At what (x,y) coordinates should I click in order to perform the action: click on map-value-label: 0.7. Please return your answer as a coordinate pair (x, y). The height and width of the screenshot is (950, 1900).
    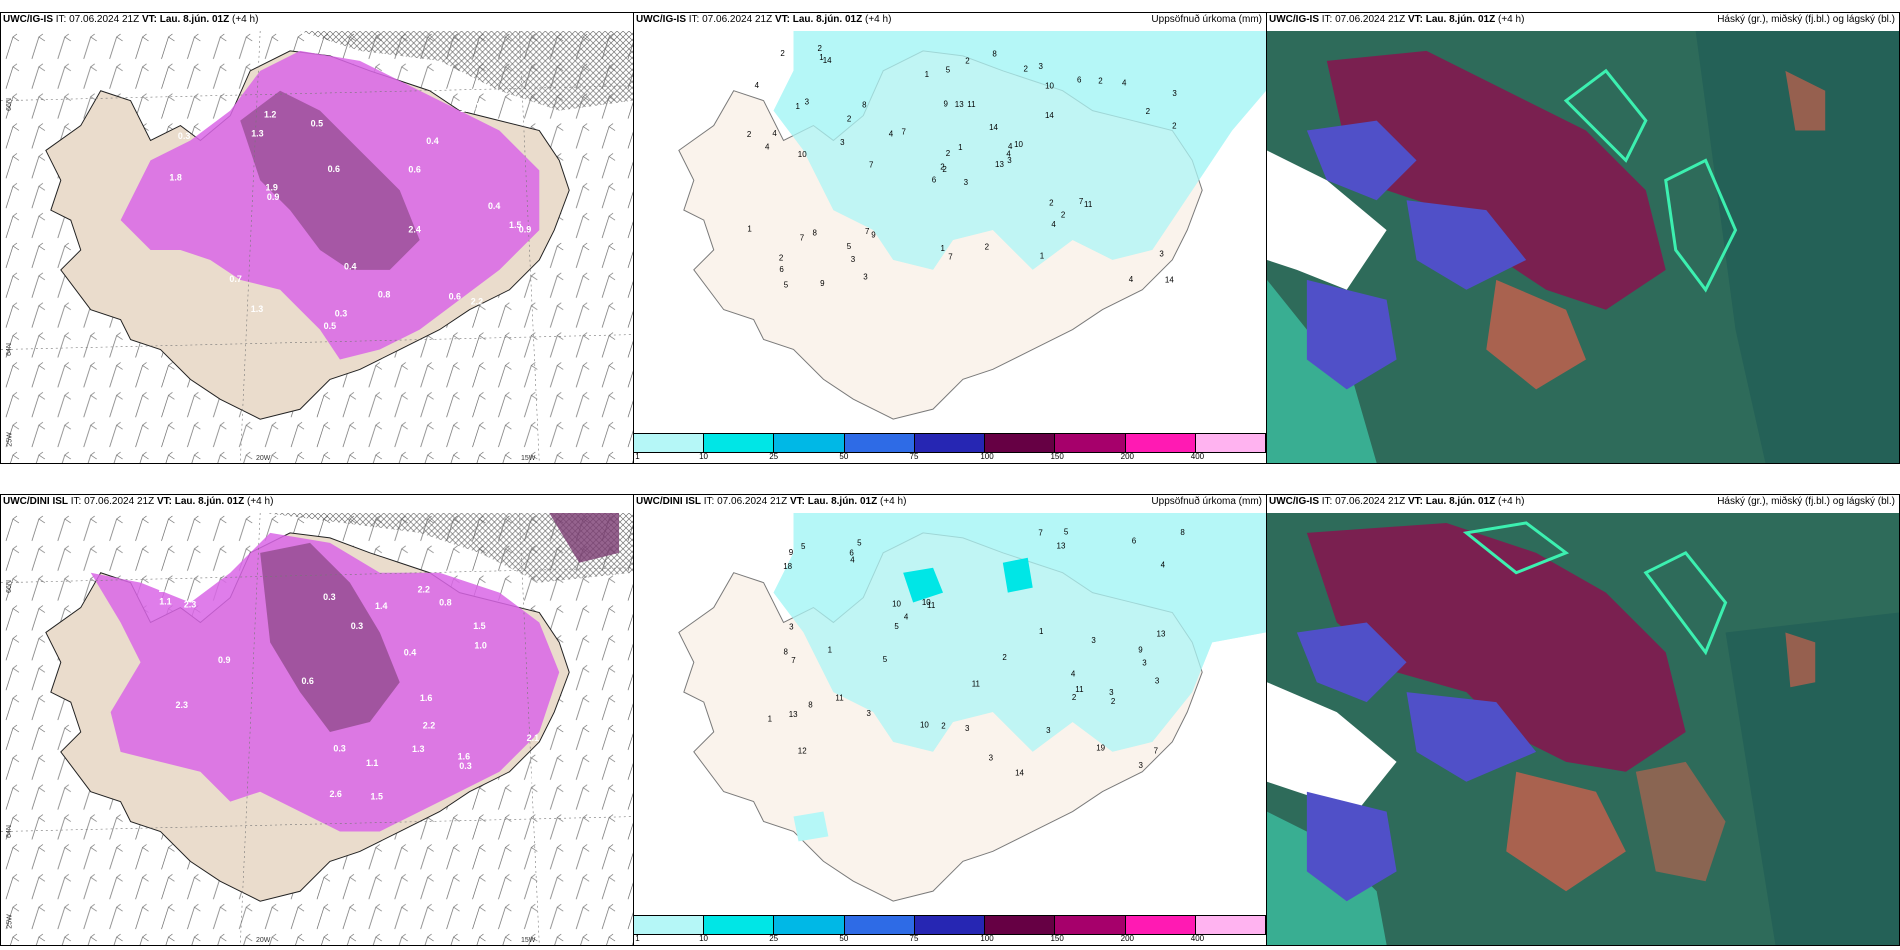
    Looking at the image, I should click on (235, 279).